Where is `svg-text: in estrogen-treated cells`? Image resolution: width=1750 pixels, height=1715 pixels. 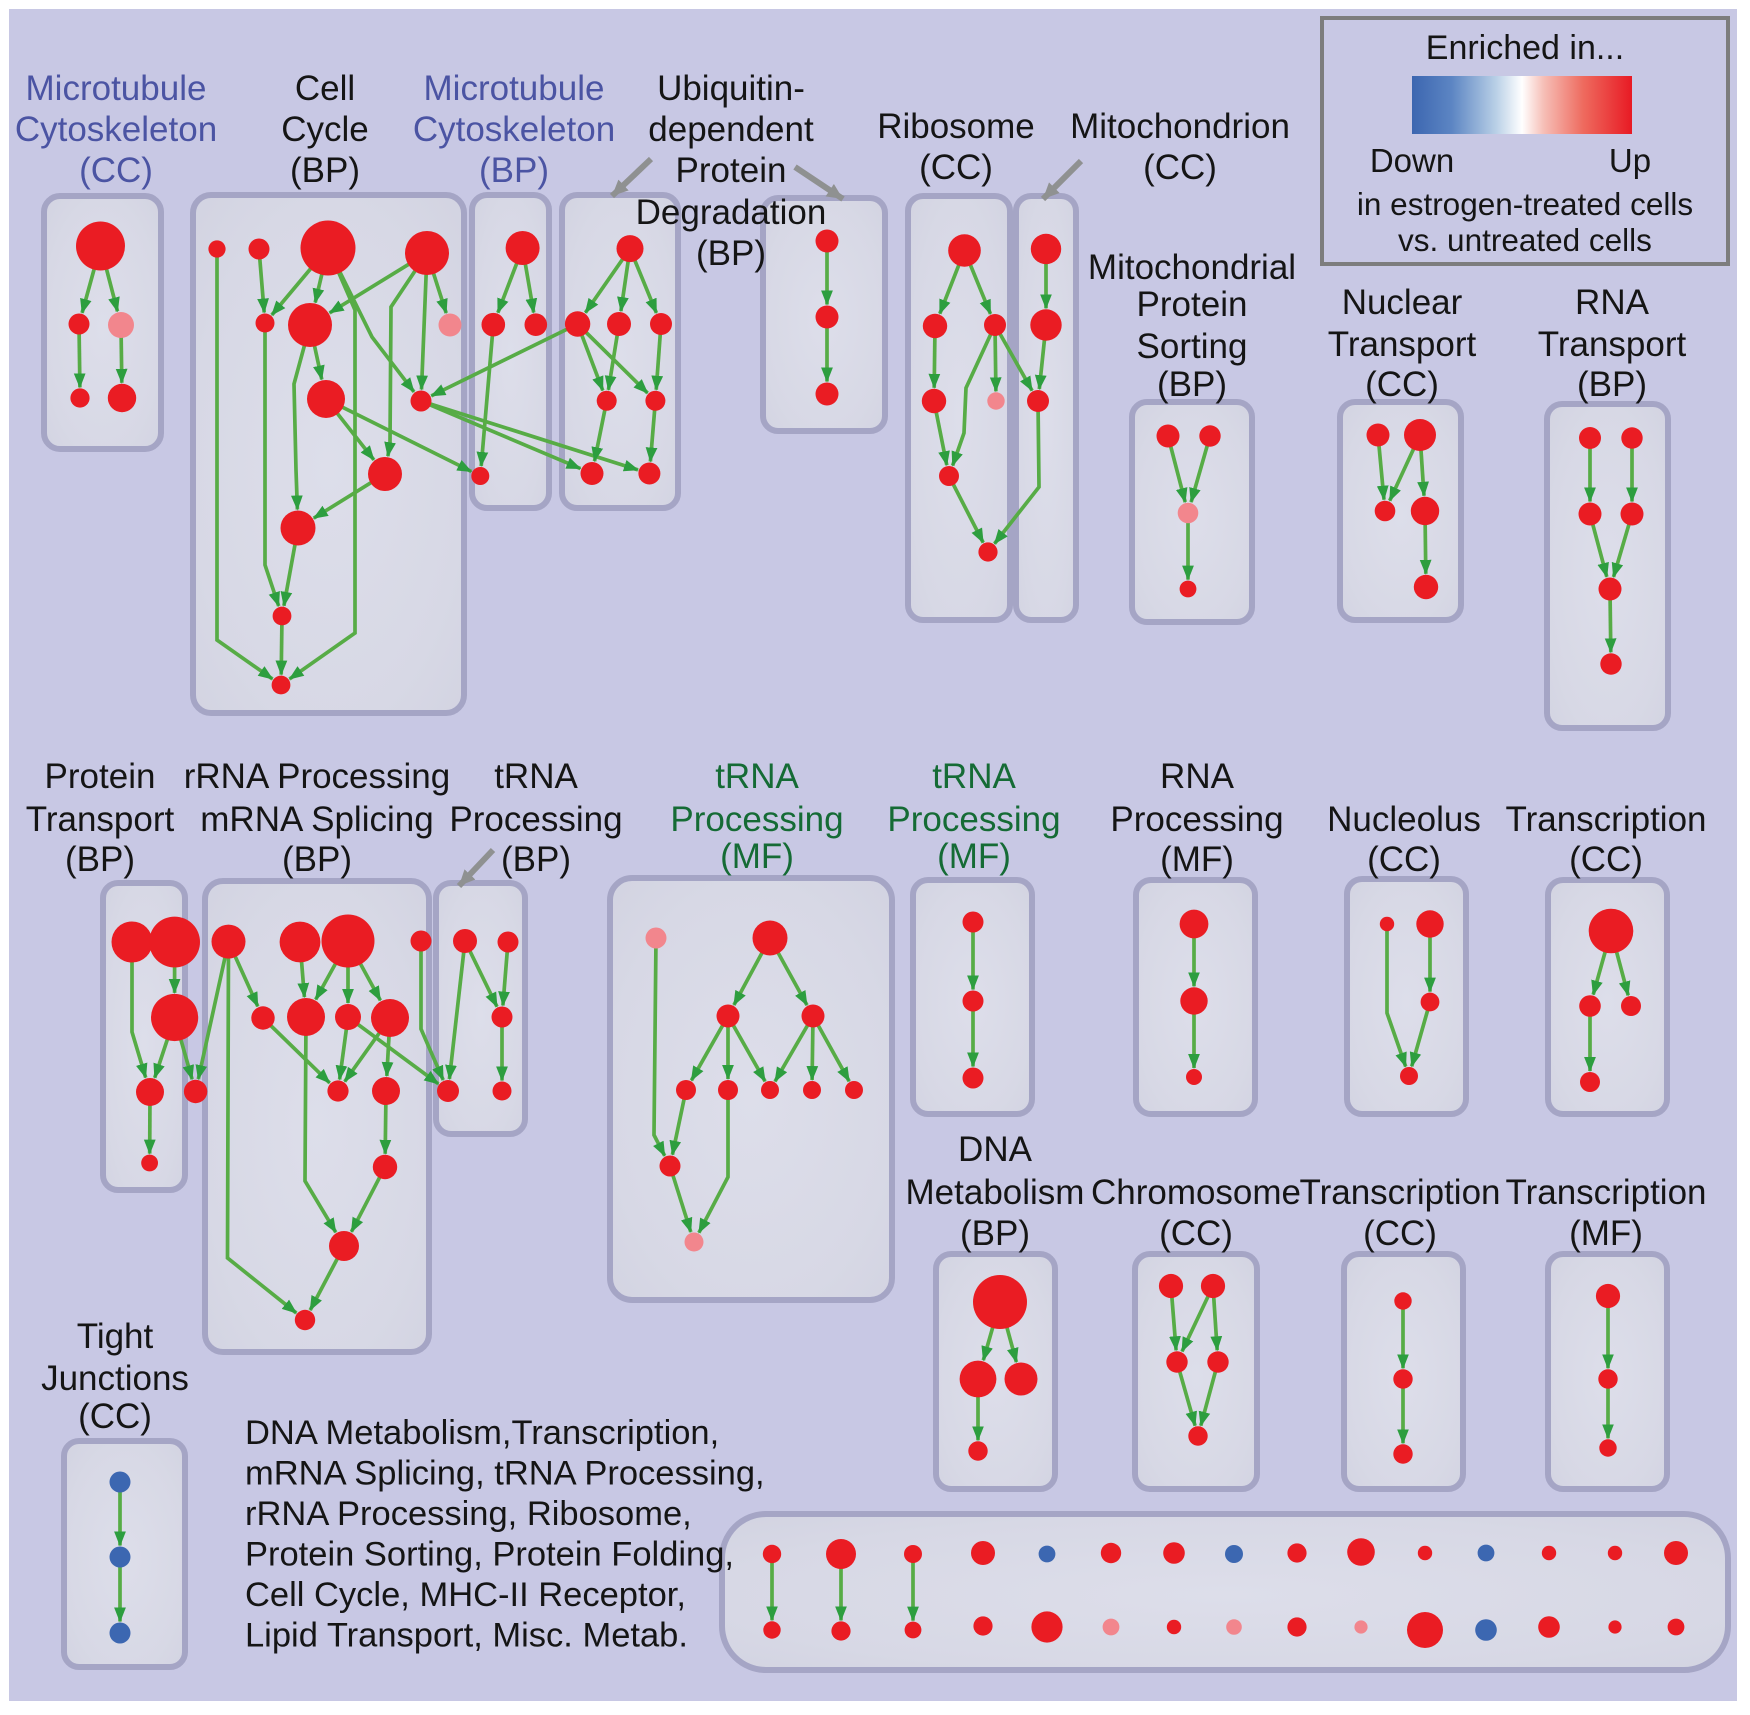 svg-text: in estrogen-treated cells is located at coordinates (1525, 204).